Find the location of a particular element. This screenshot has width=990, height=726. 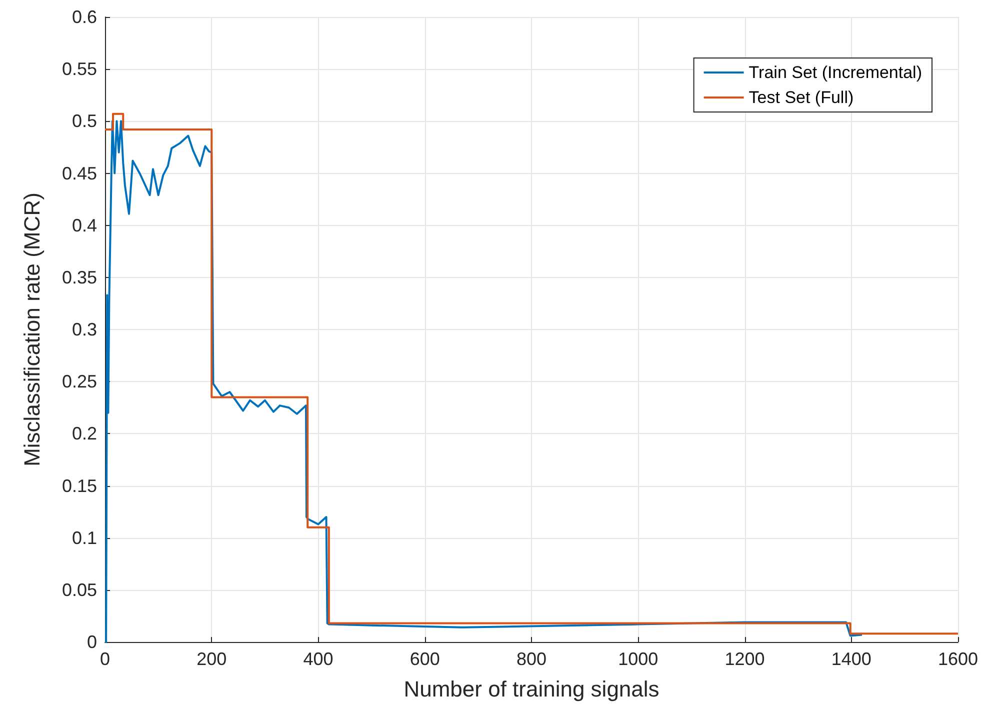

y-tick-label: 0.05 is located at coordinates (79, 590).